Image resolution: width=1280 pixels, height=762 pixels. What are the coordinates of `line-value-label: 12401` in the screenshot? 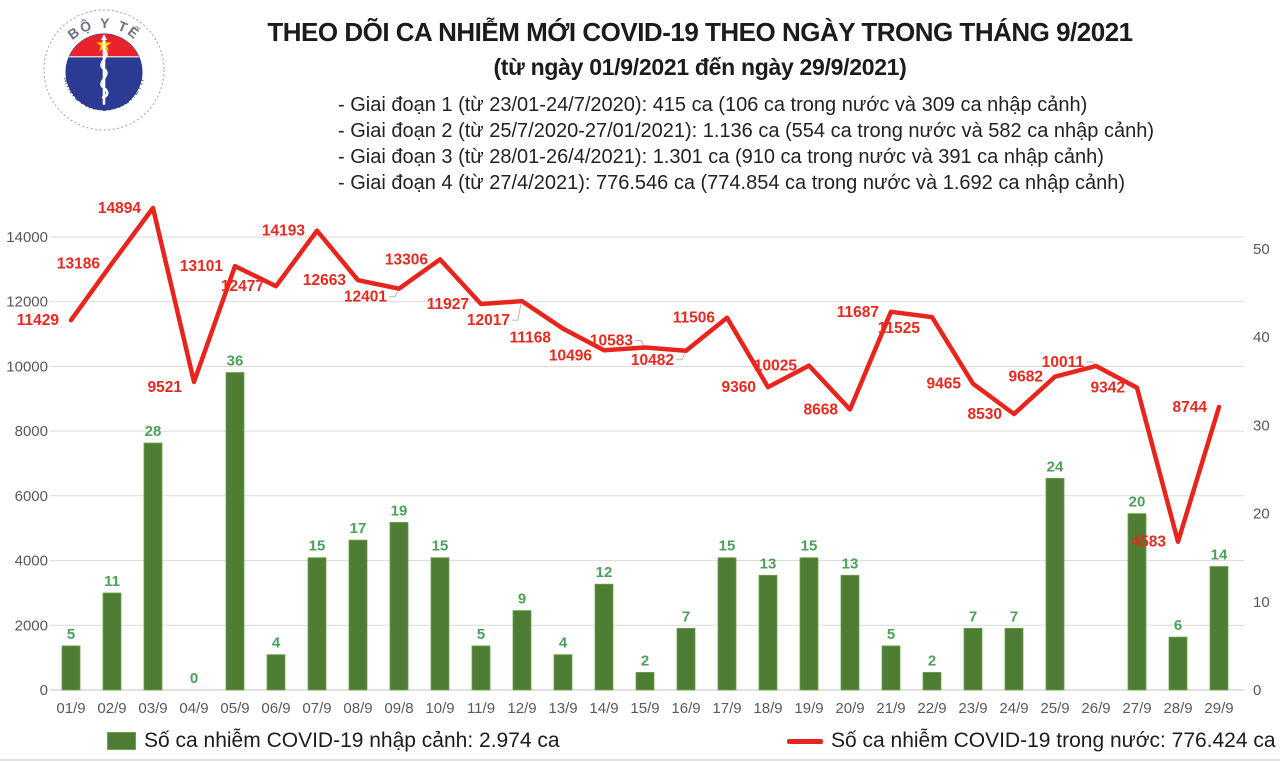 It's located at (365, 297).